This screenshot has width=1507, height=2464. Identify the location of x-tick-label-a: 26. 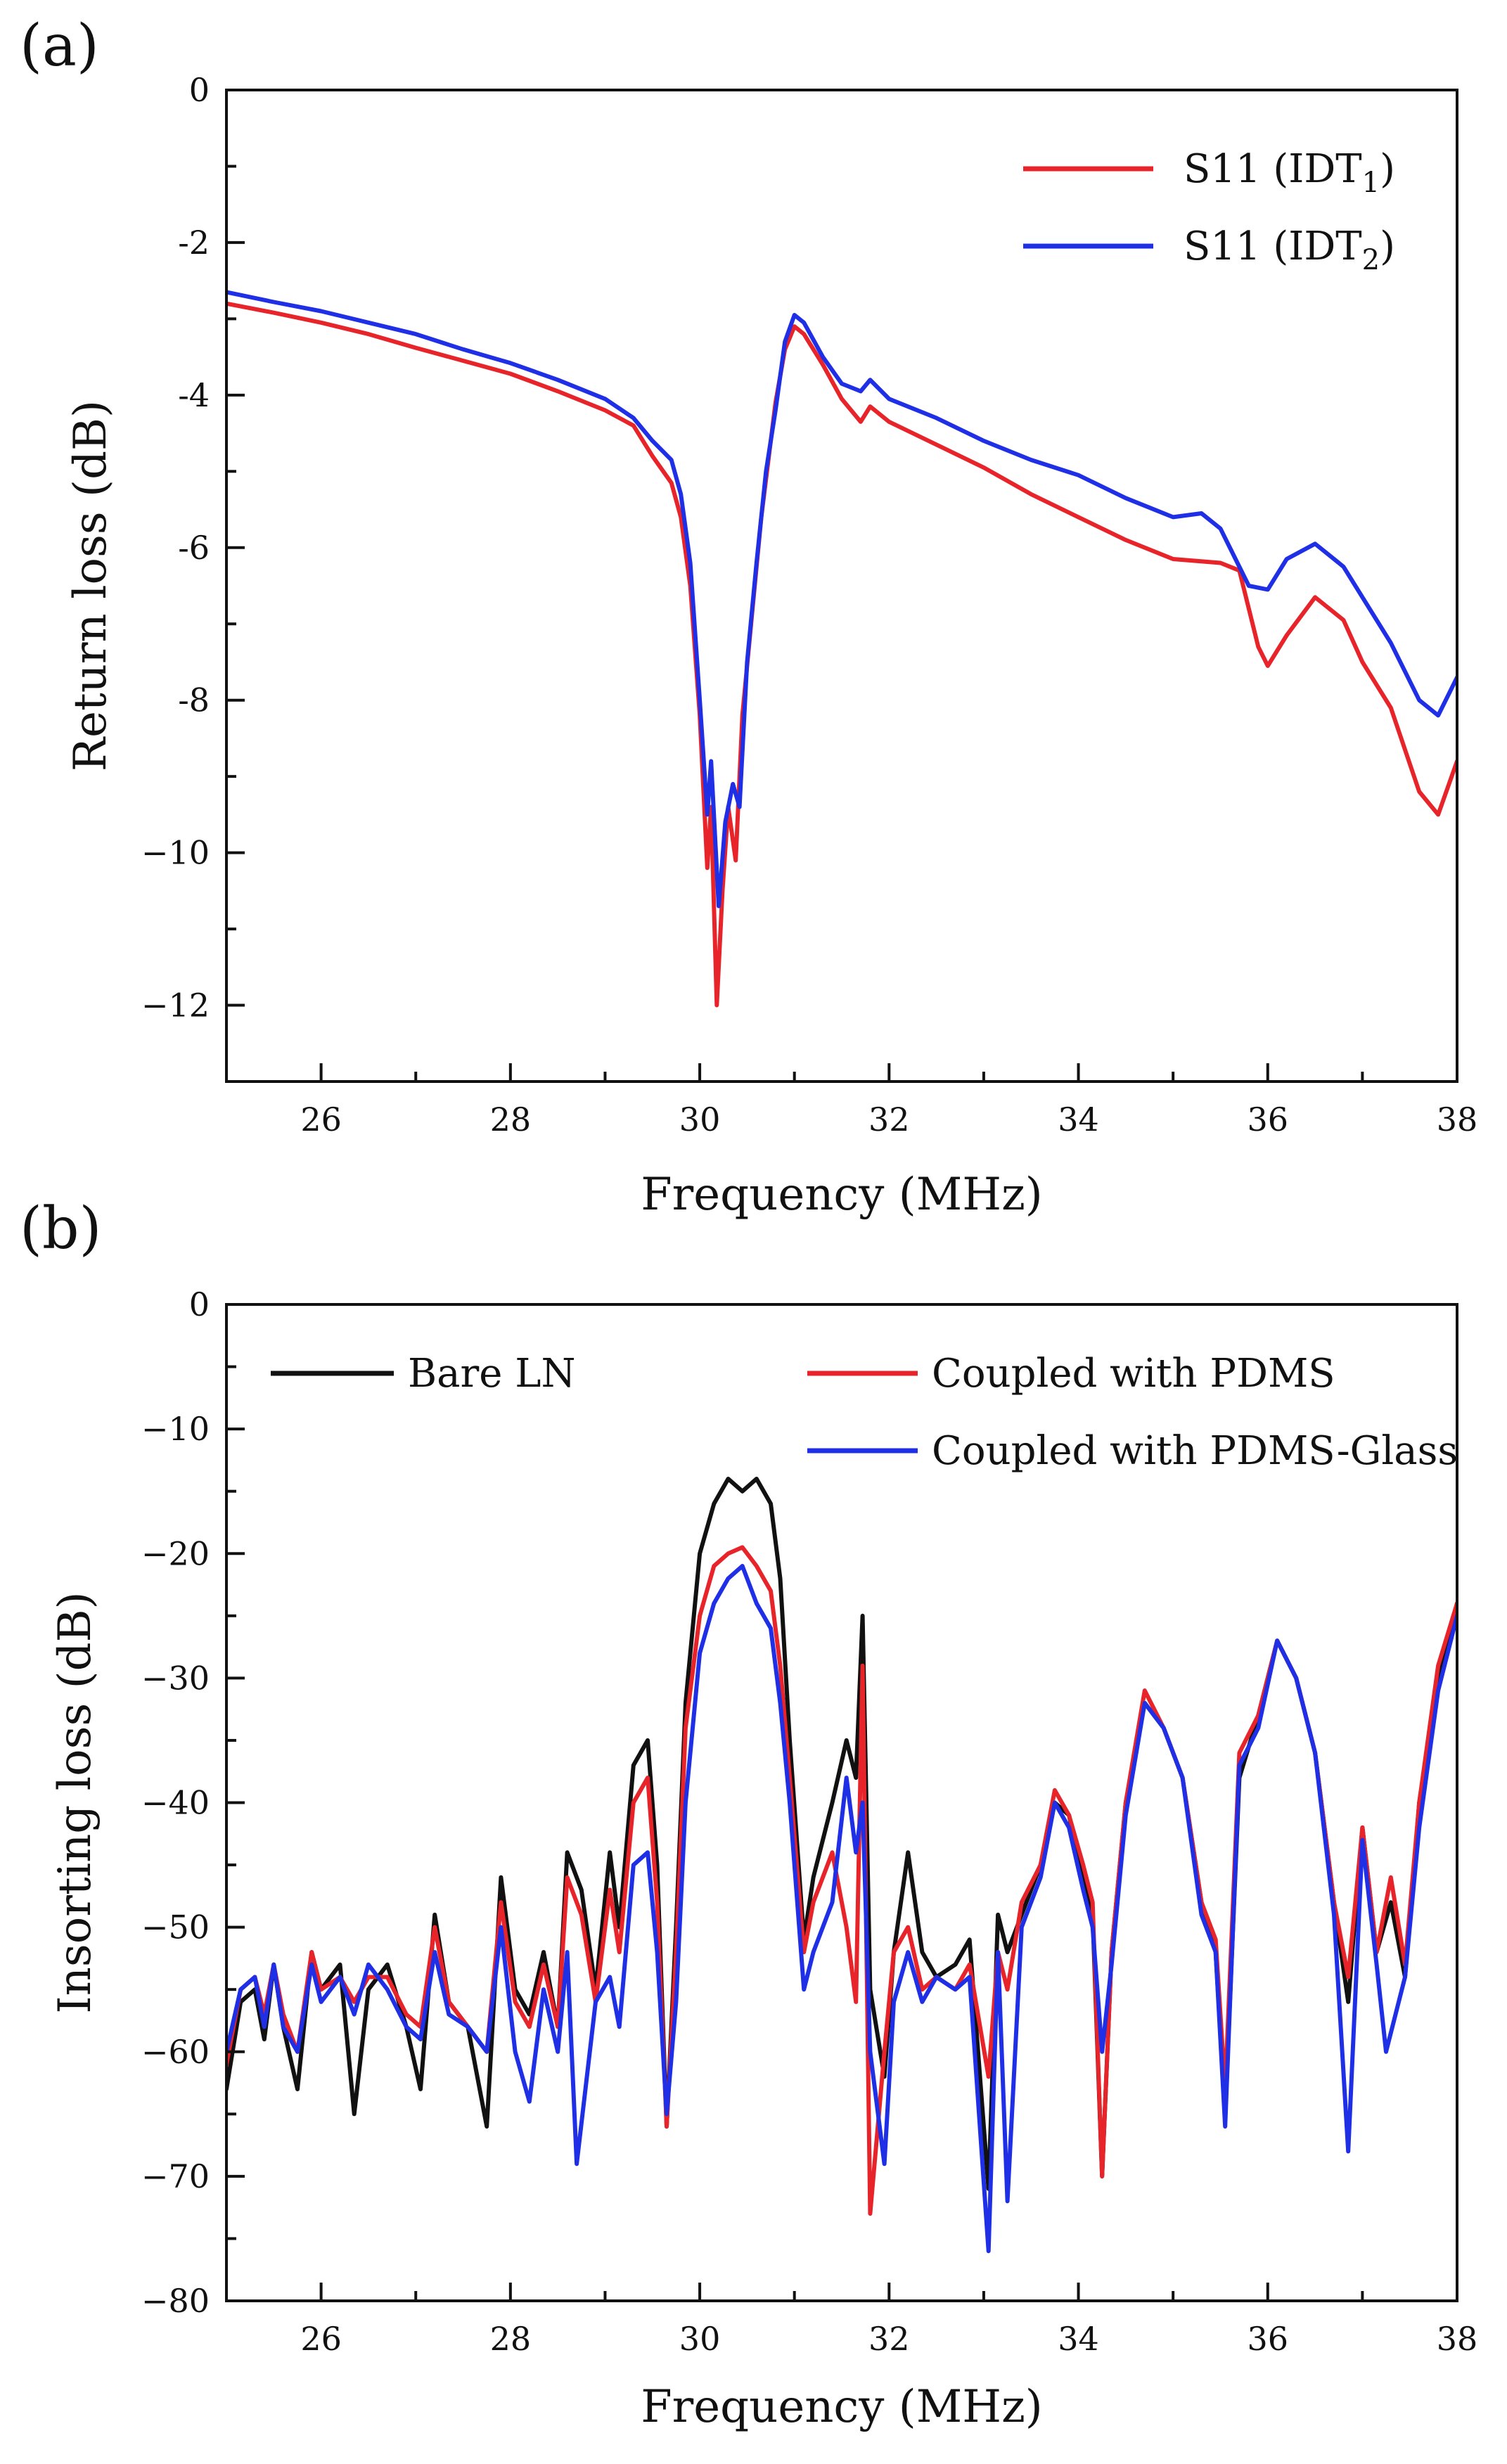
(321, 1119).